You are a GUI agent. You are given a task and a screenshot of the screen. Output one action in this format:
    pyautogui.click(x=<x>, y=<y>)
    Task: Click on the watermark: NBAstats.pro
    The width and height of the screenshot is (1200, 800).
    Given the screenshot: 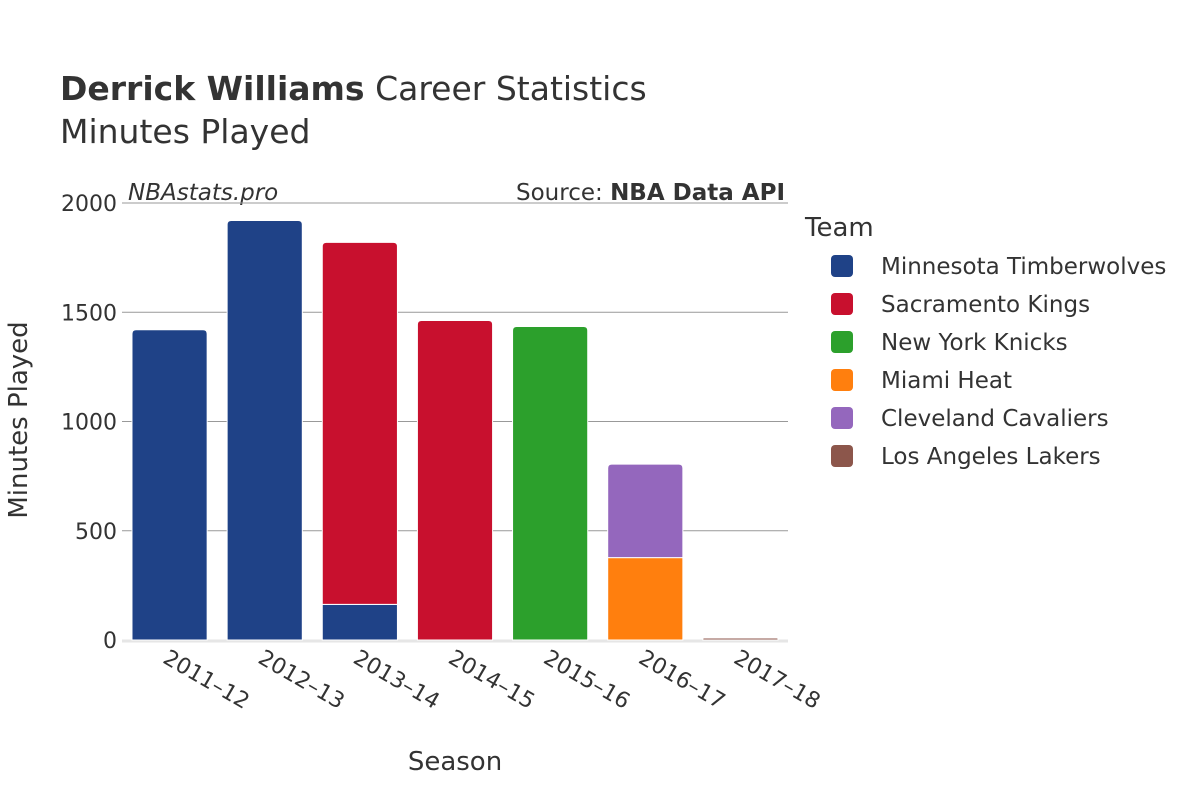 What is the action you would take?
    pyautogui.click(x=203, y=193)
    